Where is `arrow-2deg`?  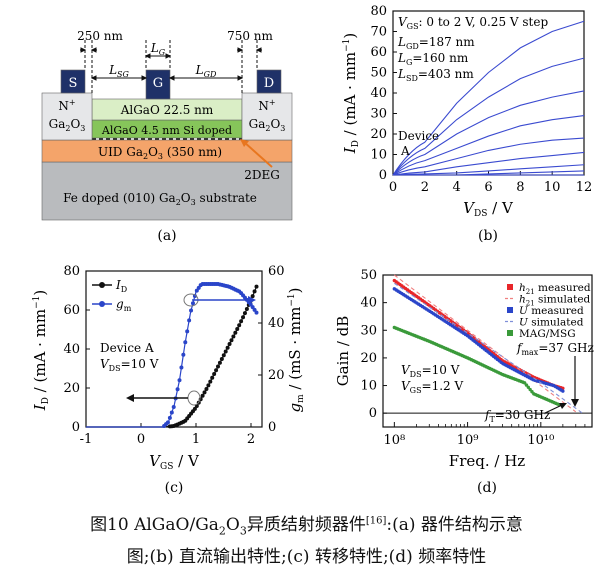 arrow-2deg is located at coordinates (258, 154).